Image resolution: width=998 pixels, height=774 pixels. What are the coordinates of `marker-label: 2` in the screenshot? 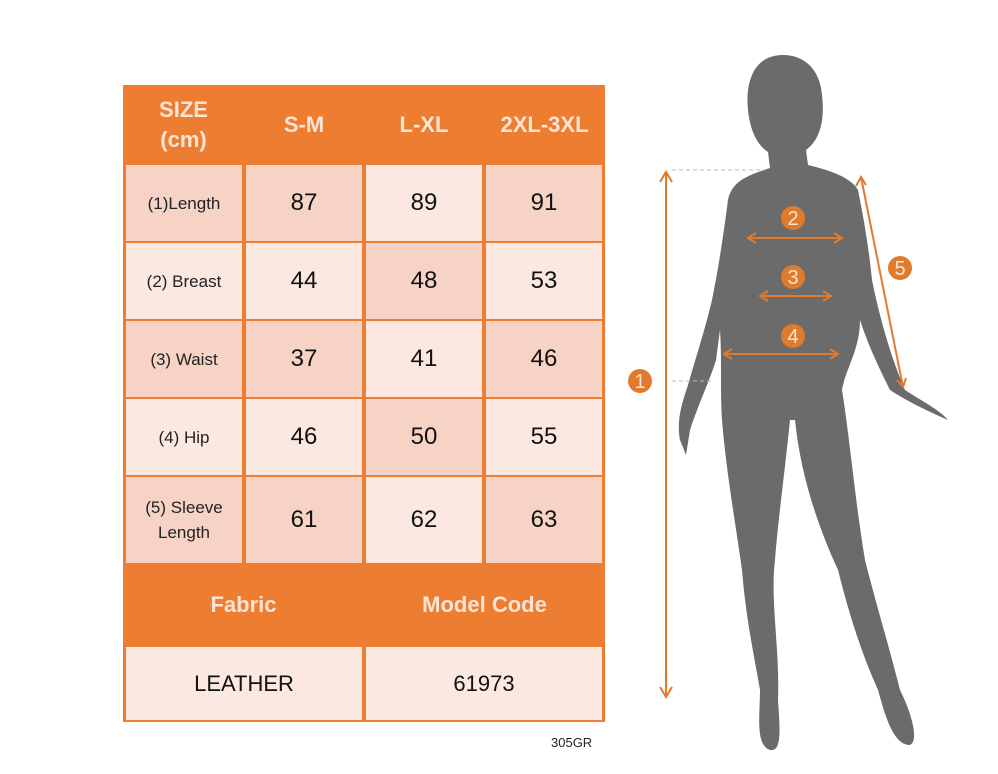 It's located at (792, 219).